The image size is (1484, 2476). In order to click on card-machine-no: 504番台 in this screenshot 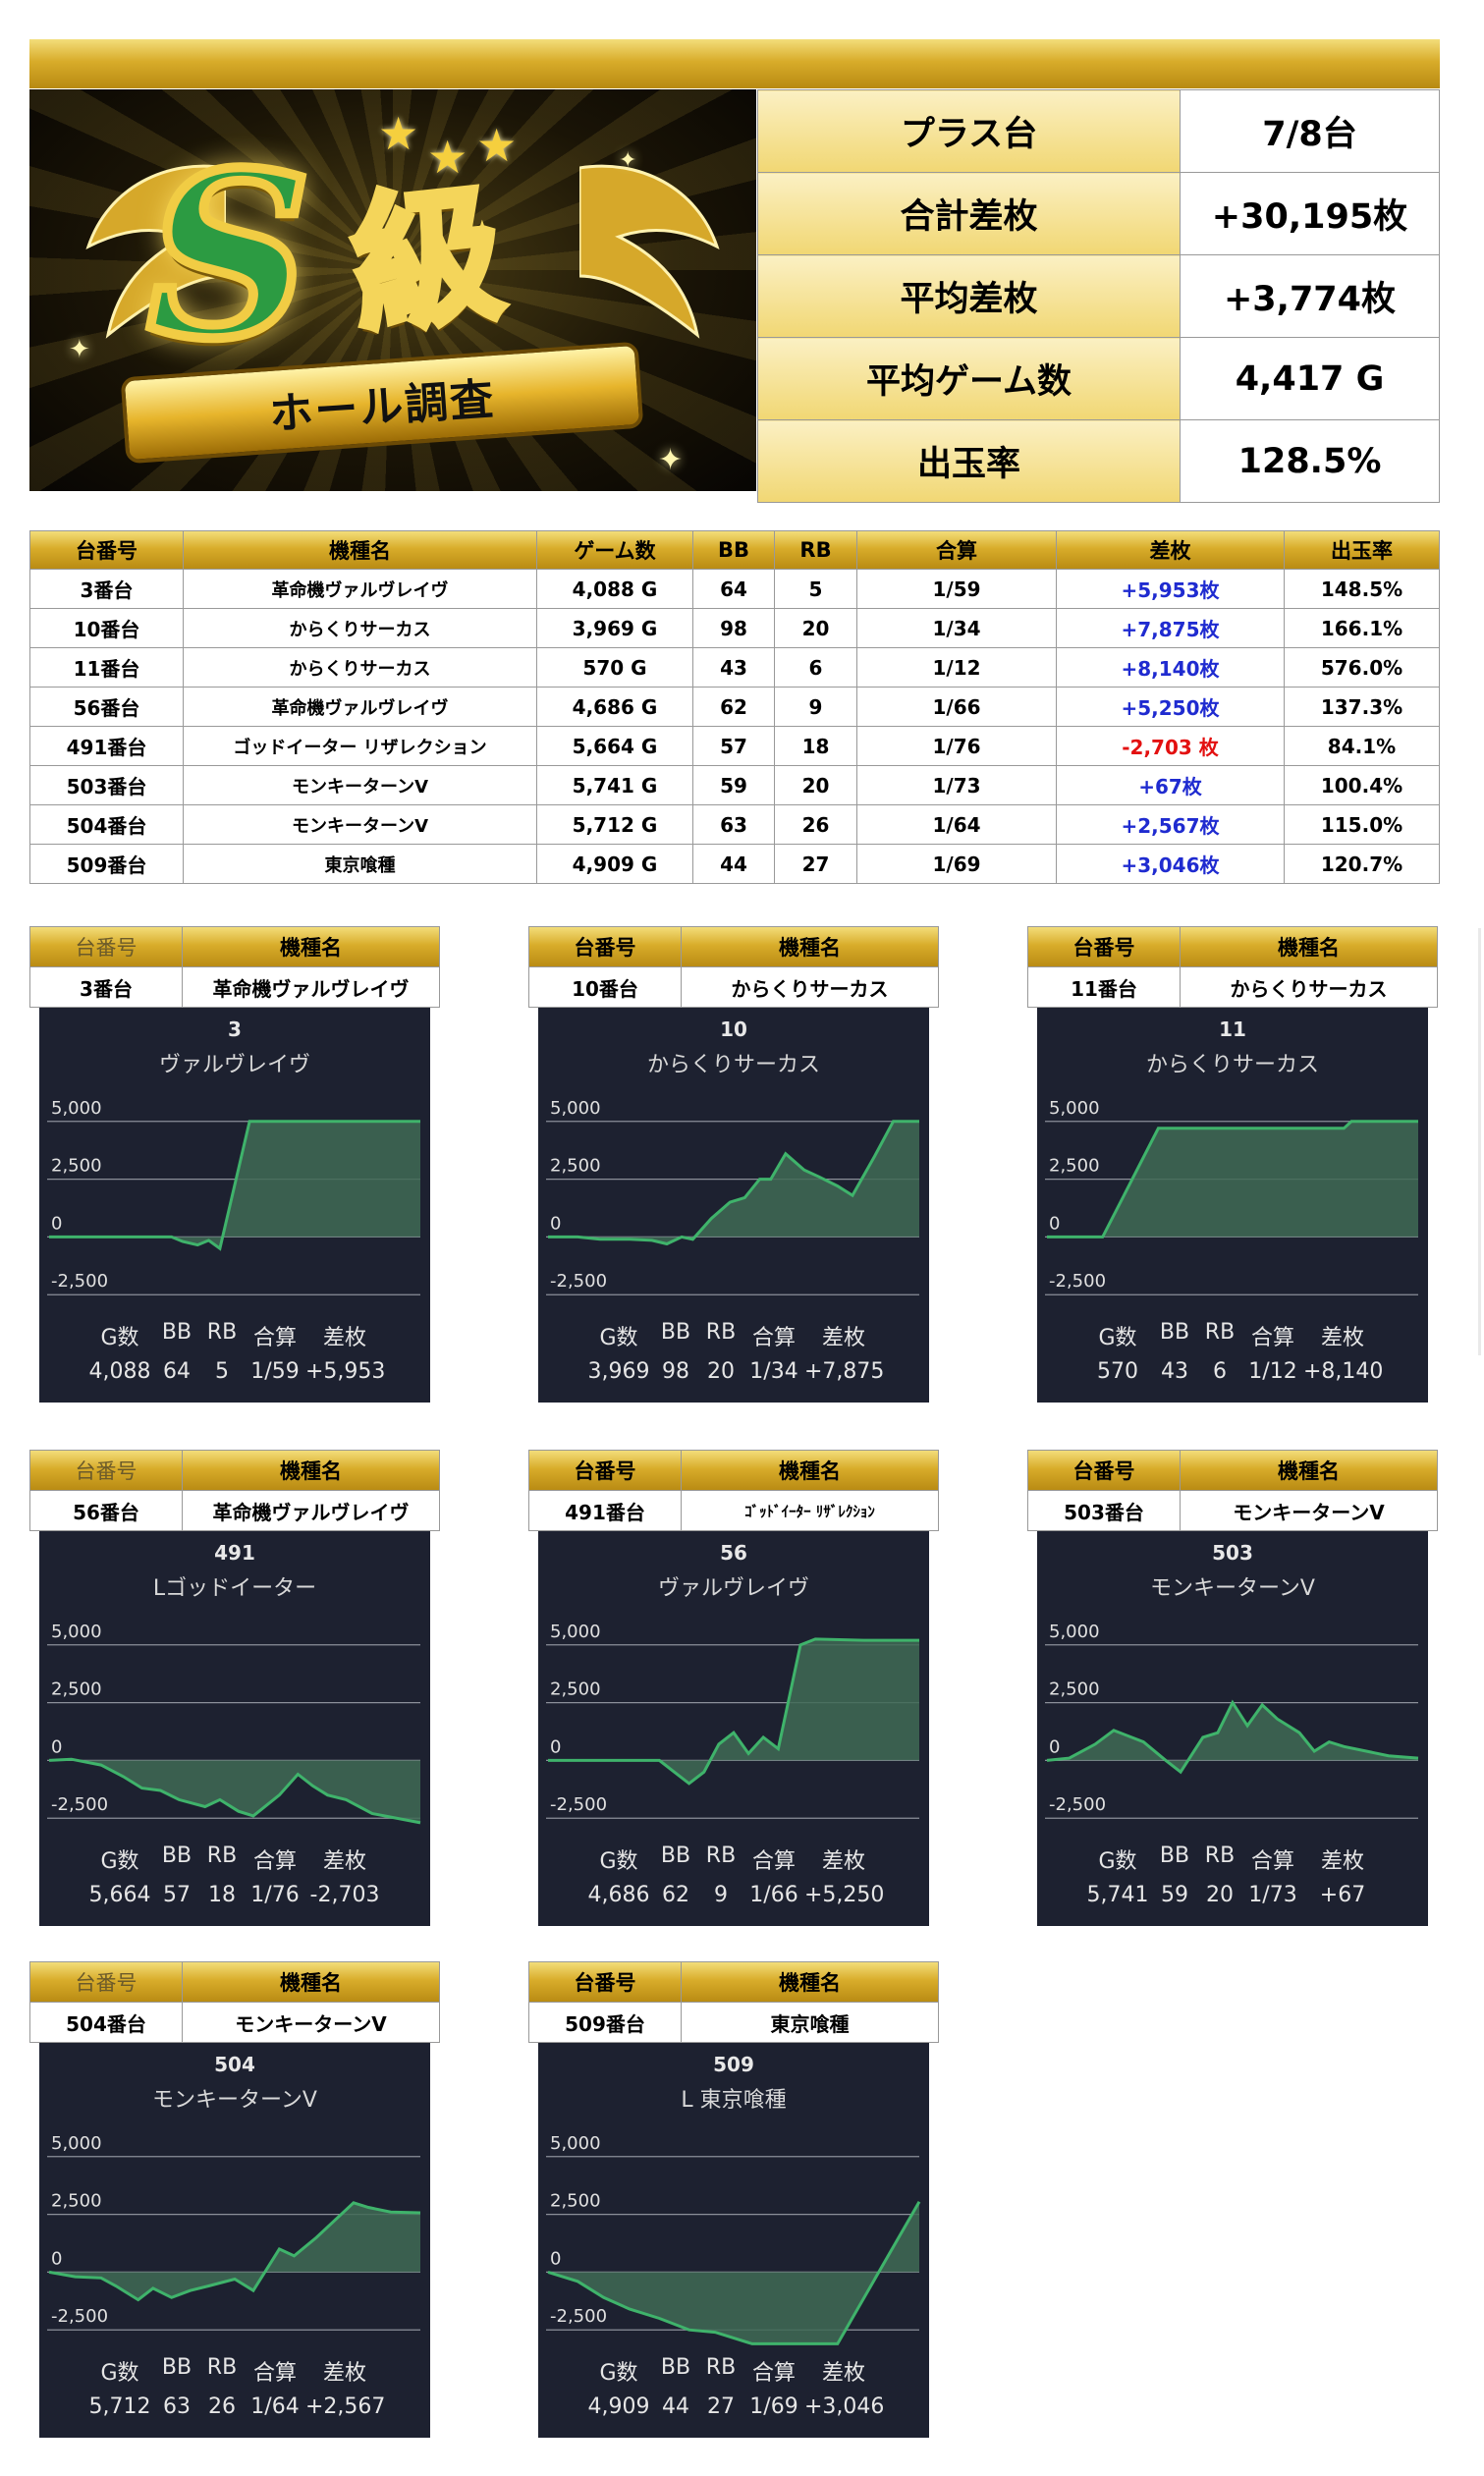, I will do `click(106, 2022)`.